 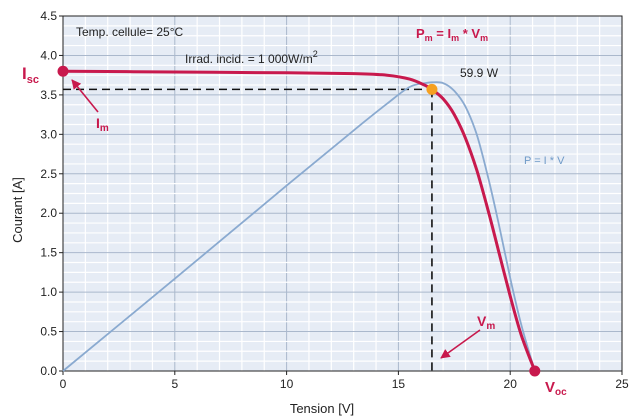 What do you see at coordinates (48, 16) in the screenshot?
I see `y-tick-label: 4.5` at bounding box center [48, 16].